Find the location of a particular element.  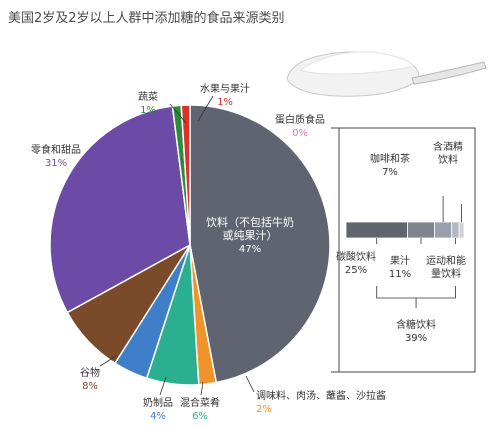

slice-pct-5: 31% is located at coordinates (56, 163).